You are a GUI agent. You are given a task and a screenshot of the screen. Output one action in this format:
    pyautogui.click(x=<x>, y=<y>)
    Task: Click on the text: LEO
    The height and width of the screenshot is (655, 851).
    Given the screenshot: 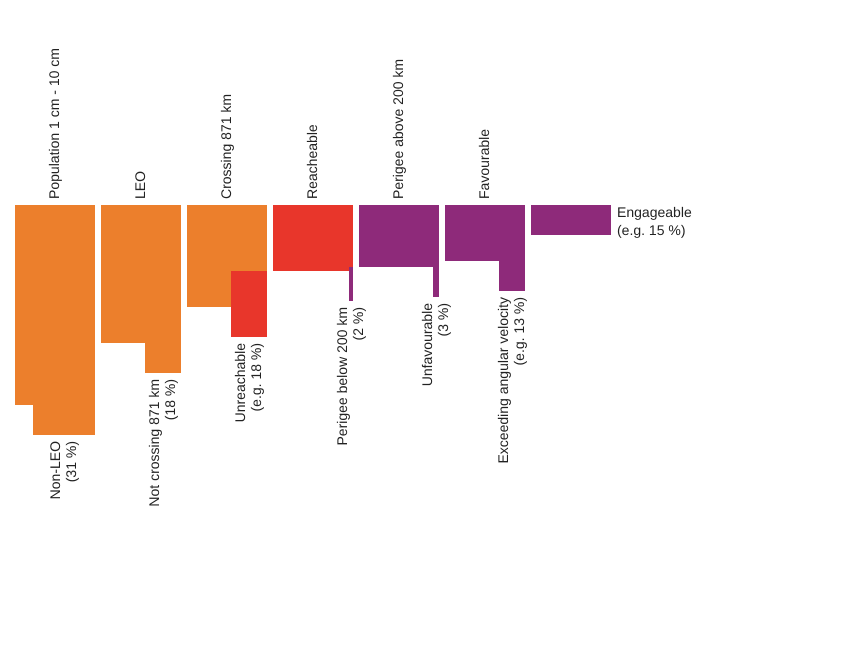 What is the action you would take?
    pyautogui.click(x=140, y=184)
    